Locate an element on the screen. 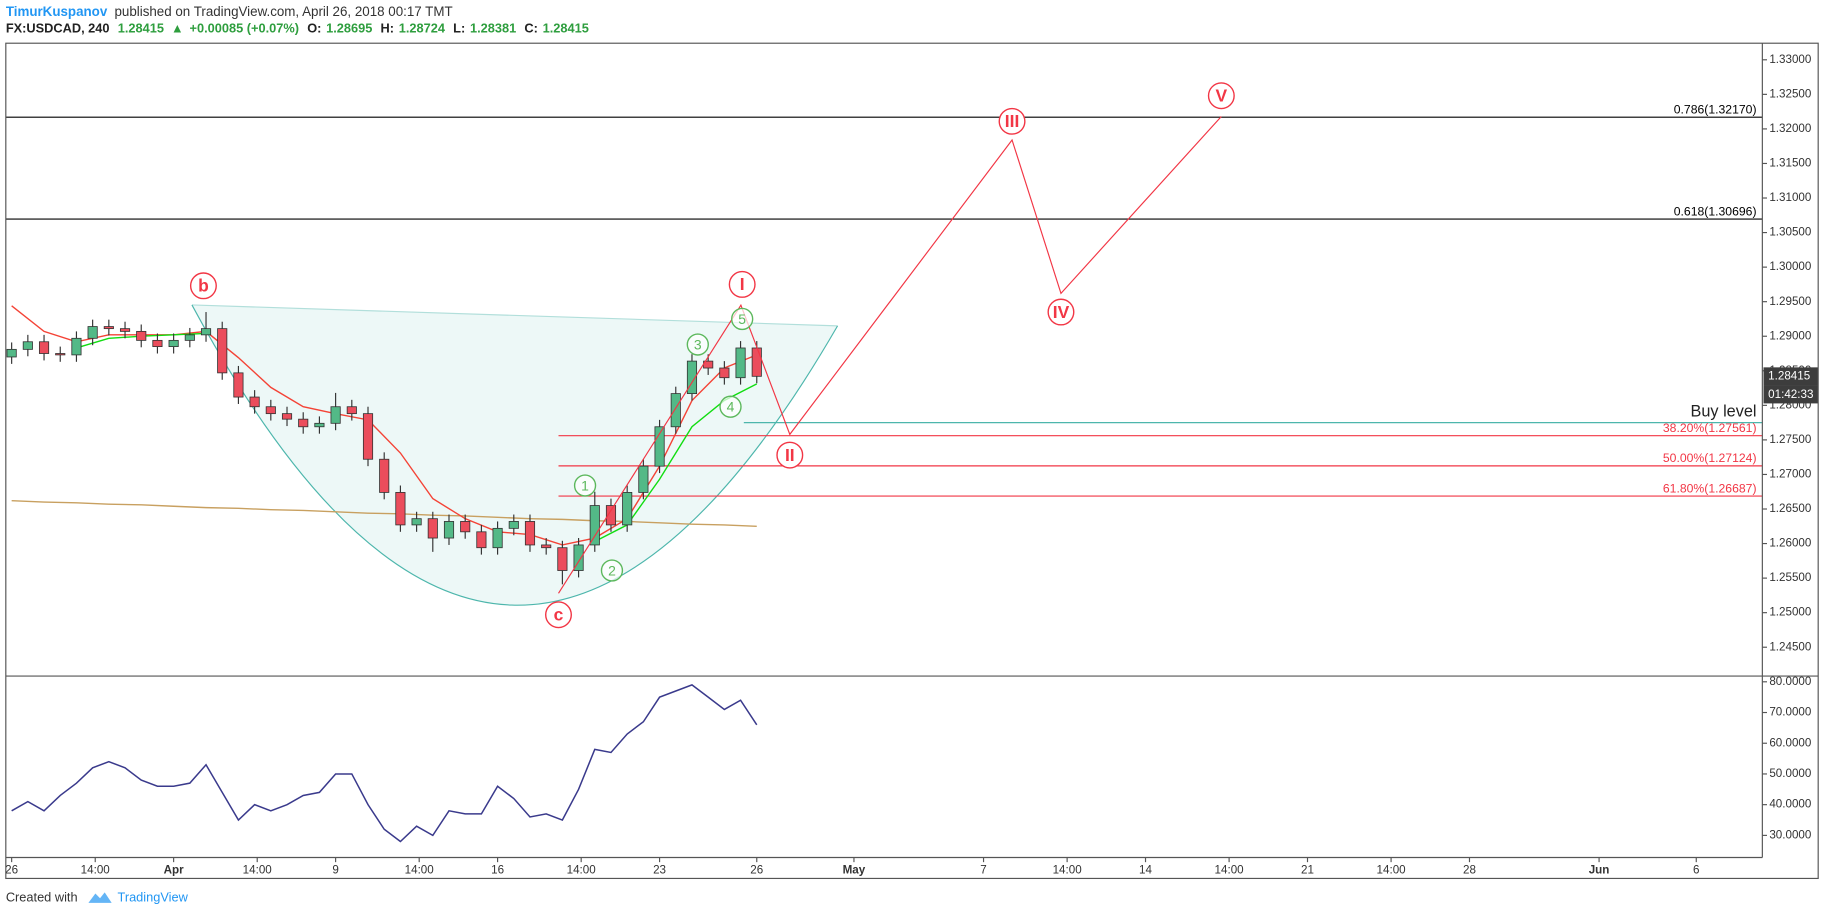  x-tick-label: 23 is located at coordinates (659, 869).